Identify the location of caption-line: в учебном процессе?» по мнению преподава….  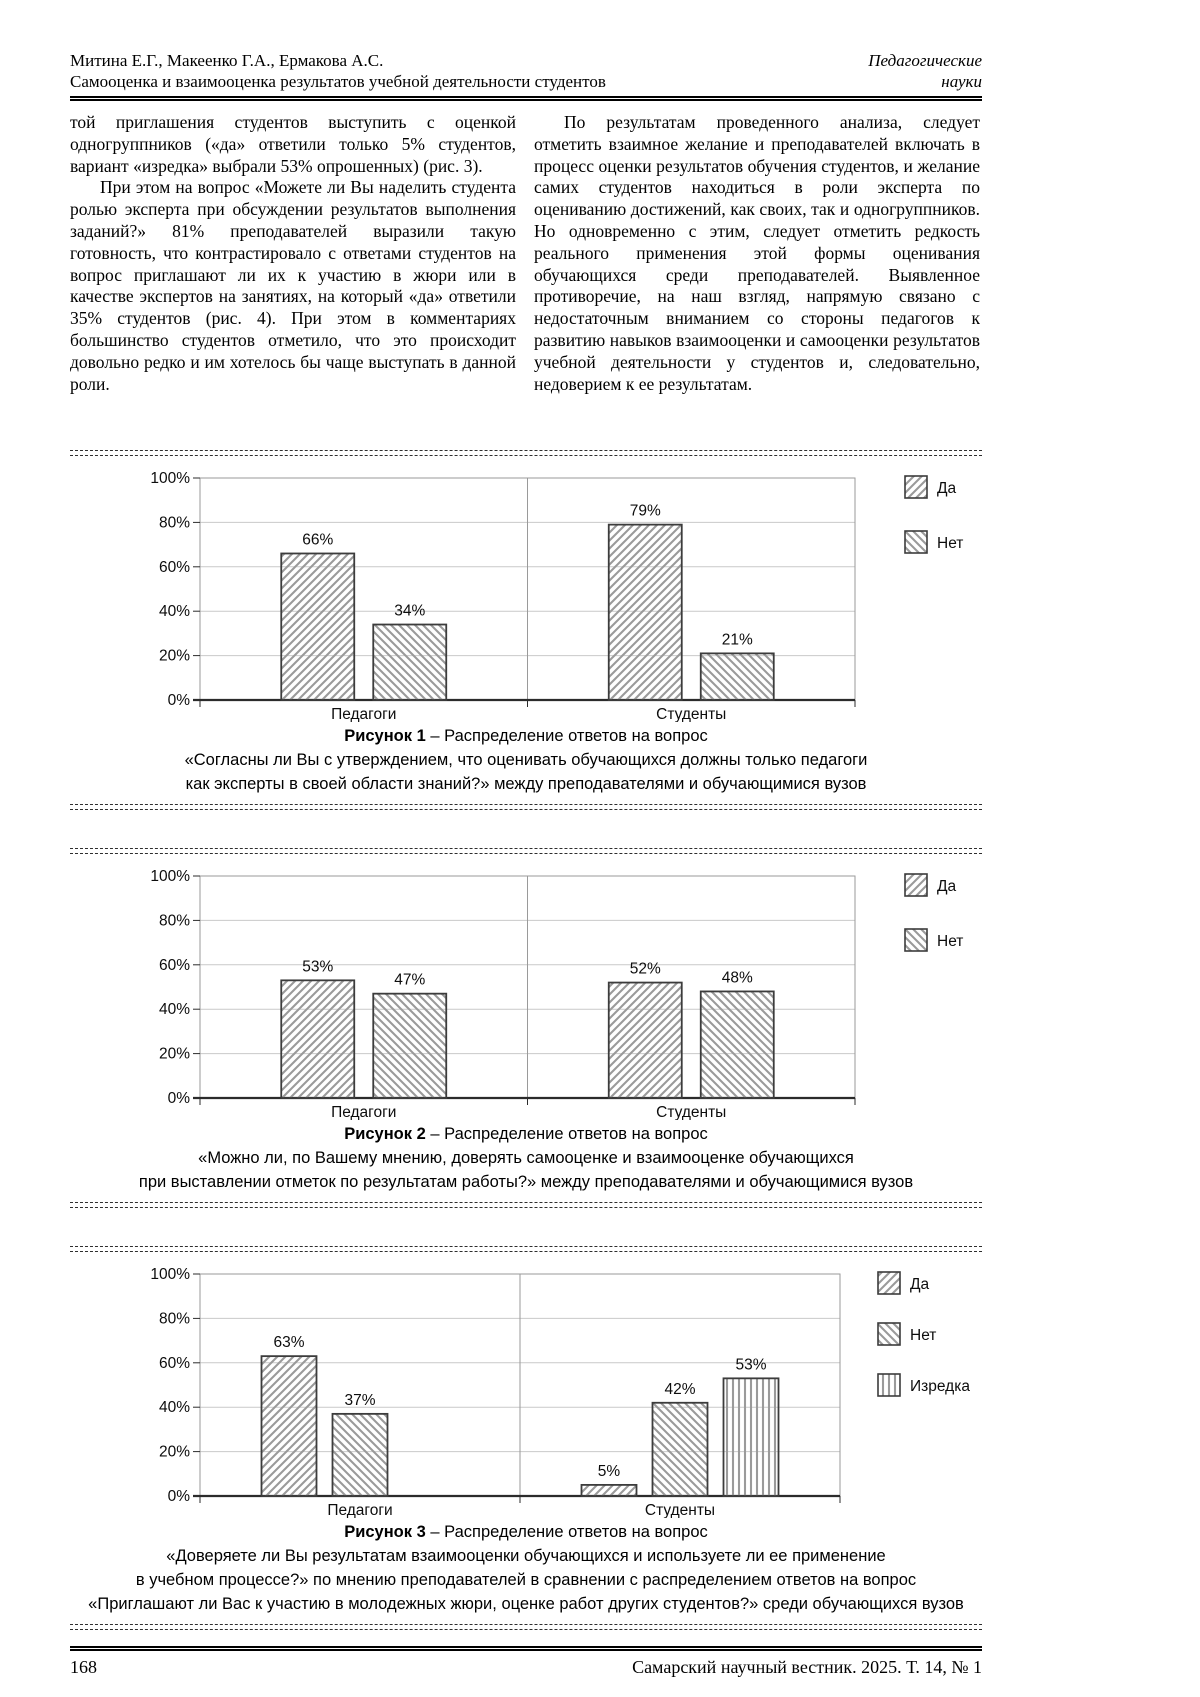
(526, 1580).